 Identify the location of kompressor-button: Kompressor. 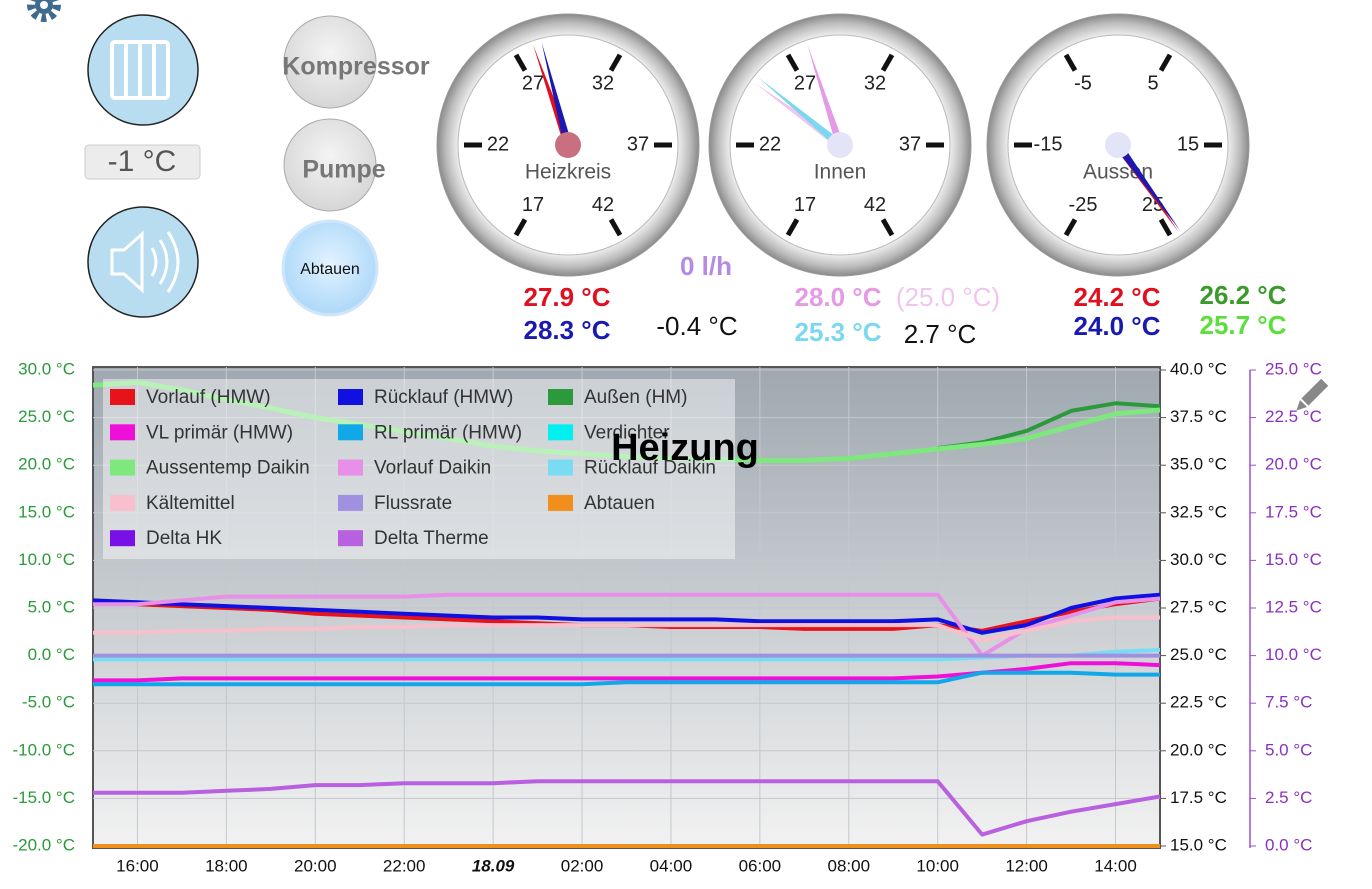
(356, 62).